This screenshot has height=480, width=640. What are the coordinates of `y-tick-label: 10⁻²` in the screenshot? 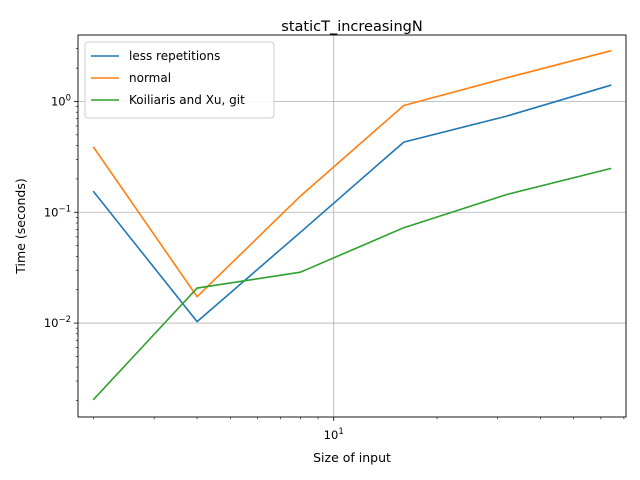 It's located at (57, 322).